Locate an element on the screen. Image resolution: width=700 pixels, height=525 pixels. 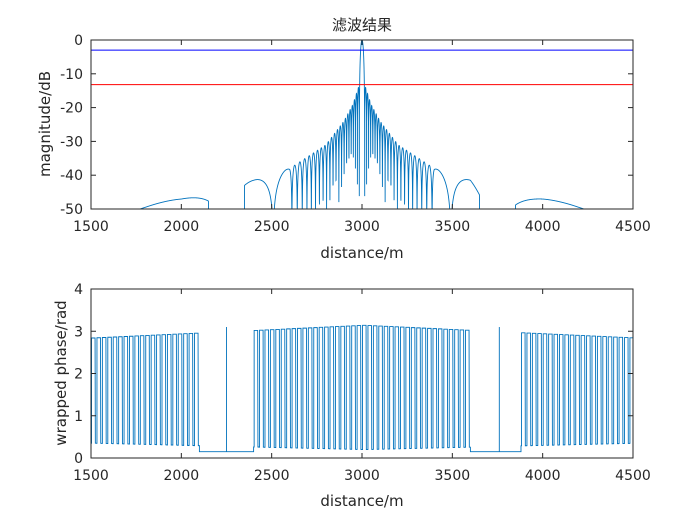
y-tick-label: -10 is located at coordinates (71, 75).